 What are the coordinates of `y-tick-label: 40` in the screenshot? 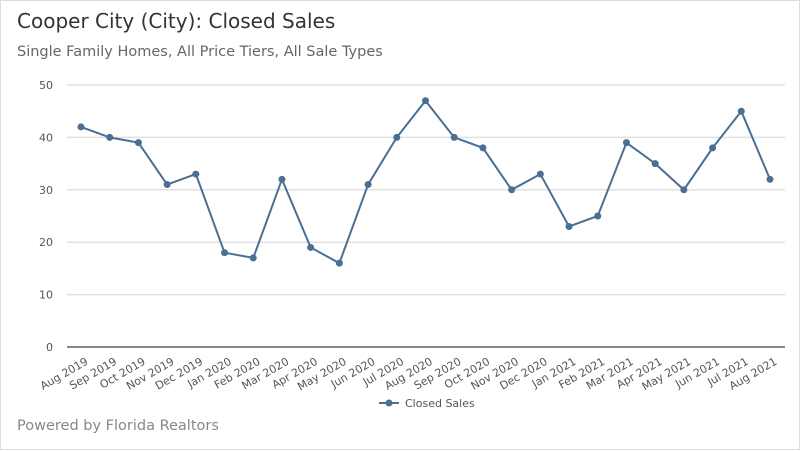 It's located at (46, 137).